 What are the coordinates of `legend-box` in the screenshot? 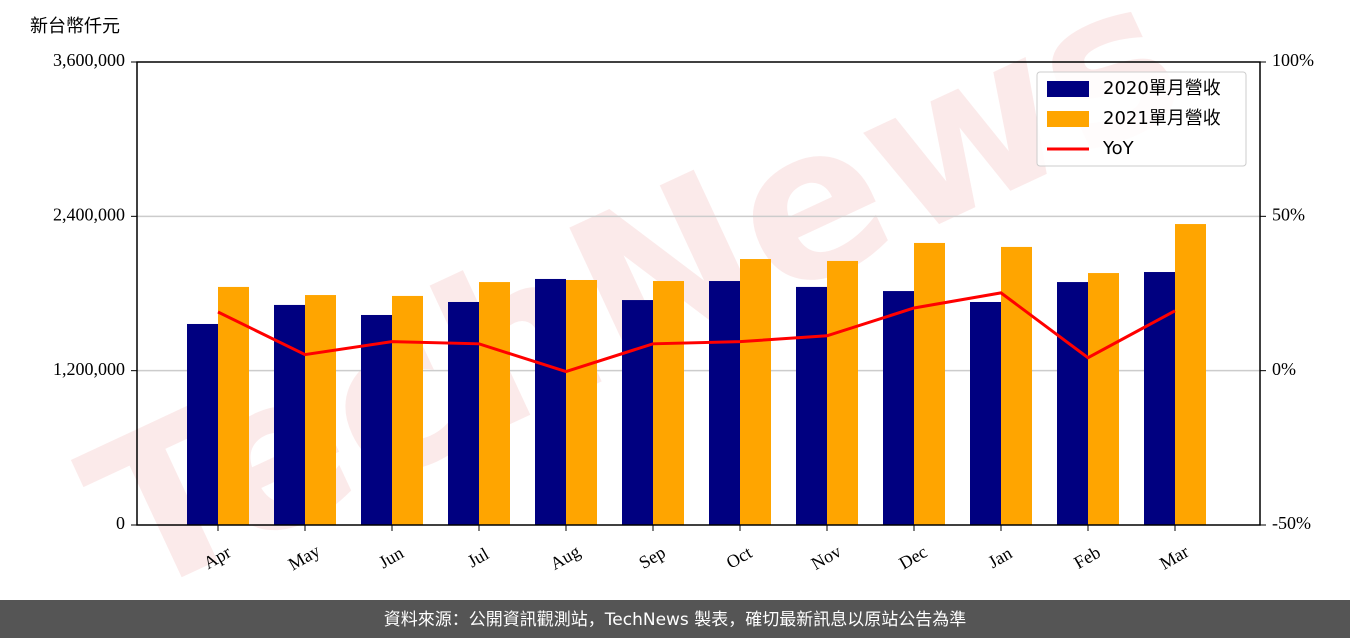 It's located at (1141, 119).